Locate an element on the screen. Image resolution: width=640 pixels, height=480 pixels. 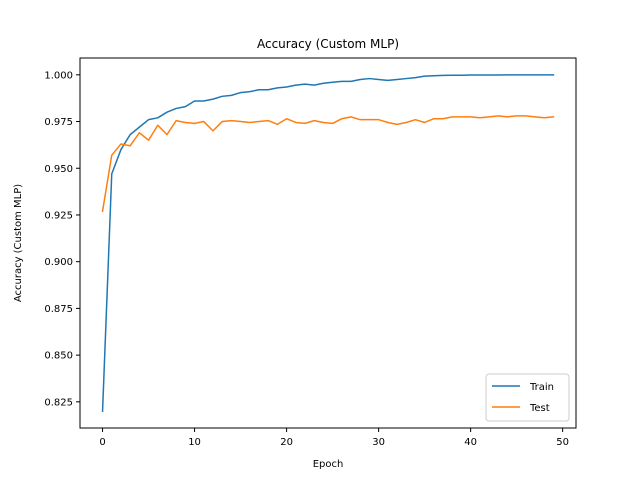
x-tick-label: 50 is located at coordinates (562, 442).